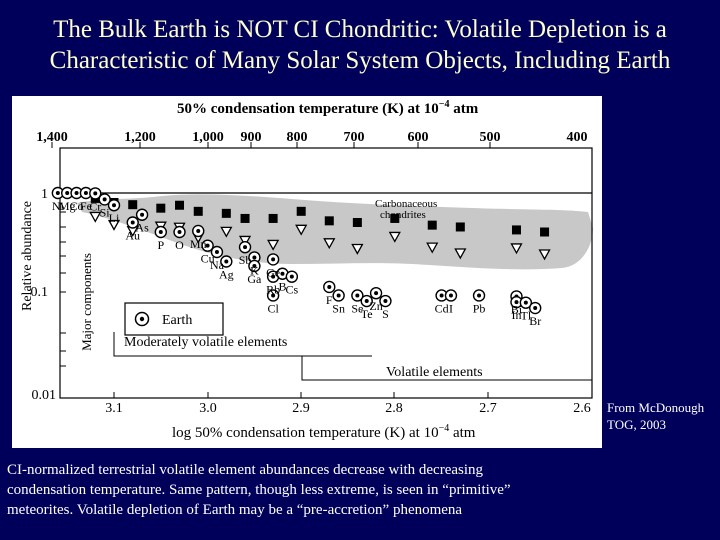 This screenshot has width=720, height=540. Describe the element at coordinates (177, 320) in the screenshot. I see `legend-earth-label: Earth` at that location.